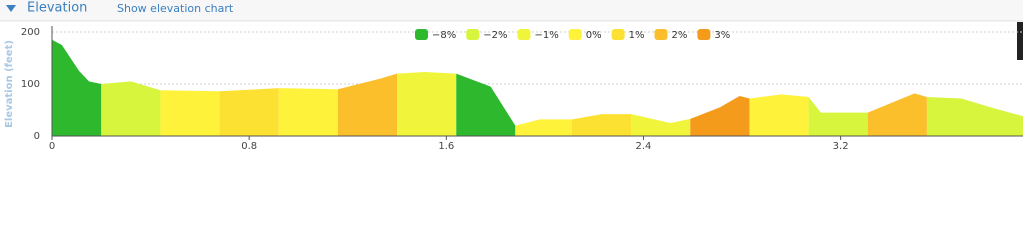 The width and height of the screenshot is (1023, 240). What do you see at coordinates (722, 35) in the screenshot?
I see `legend-label: 3%` at bounding box center [722, 35].